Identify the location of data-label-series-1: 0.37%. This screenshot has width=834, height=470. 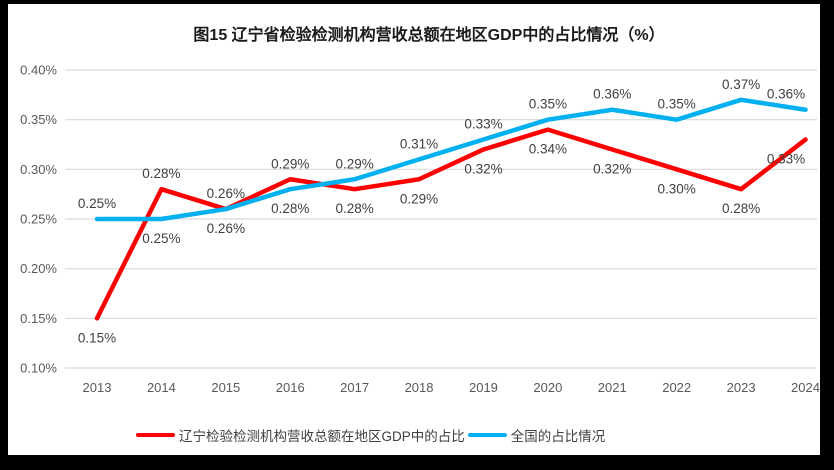
(741, 84).